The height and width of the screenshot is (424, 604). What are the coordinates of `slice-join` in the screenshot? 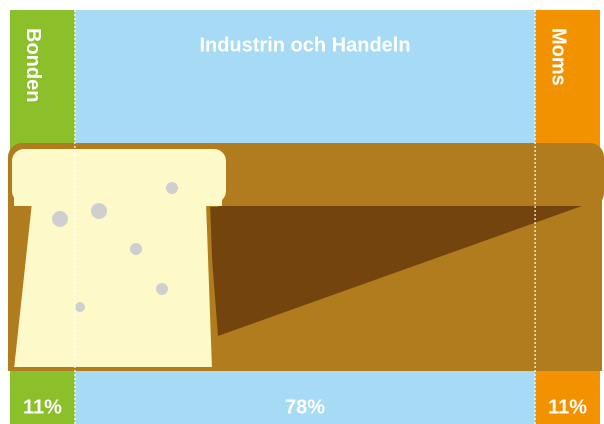 It's located at (118, 198).